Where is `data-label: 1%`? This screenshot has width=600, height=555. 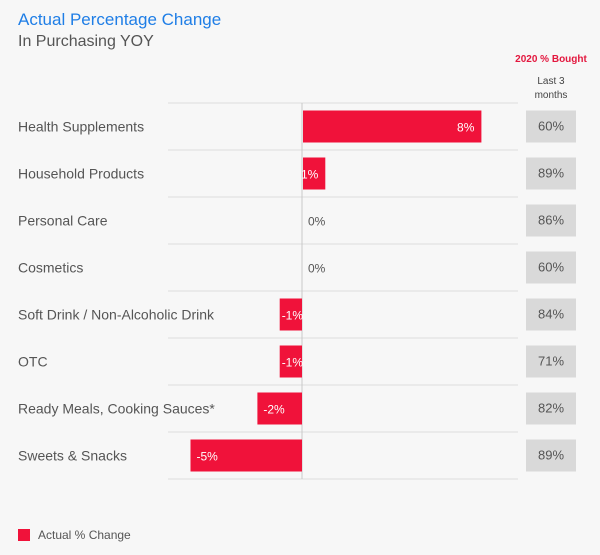
data-label: 1% is located at coordinates (310, 175).